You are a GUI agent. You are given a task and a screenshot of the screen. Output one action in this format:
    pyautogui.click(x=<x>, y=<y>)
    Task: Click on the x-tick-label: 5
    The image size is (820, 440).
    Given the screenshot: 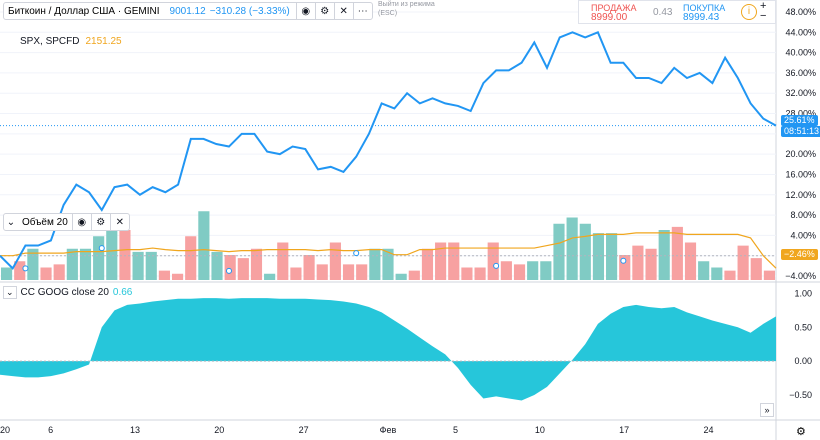 What is the action you would take?
    pyautogui.click(x=455, y=430)
    